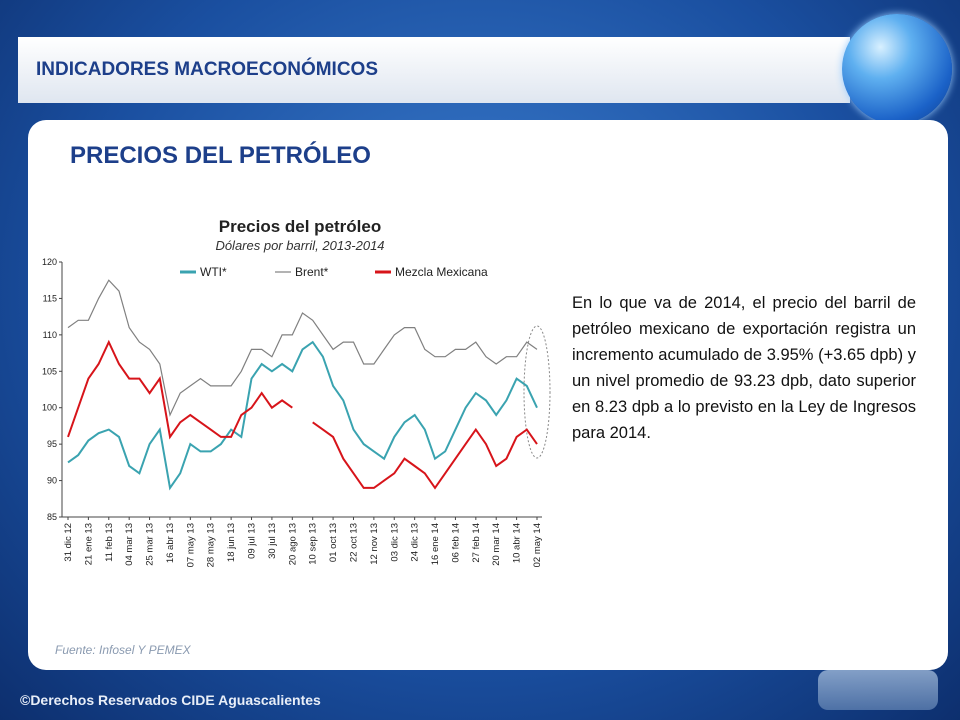 This screenshot has height=720, width=960. I want to click on x-tick-label: 04 mar 13, so click(129, 544).